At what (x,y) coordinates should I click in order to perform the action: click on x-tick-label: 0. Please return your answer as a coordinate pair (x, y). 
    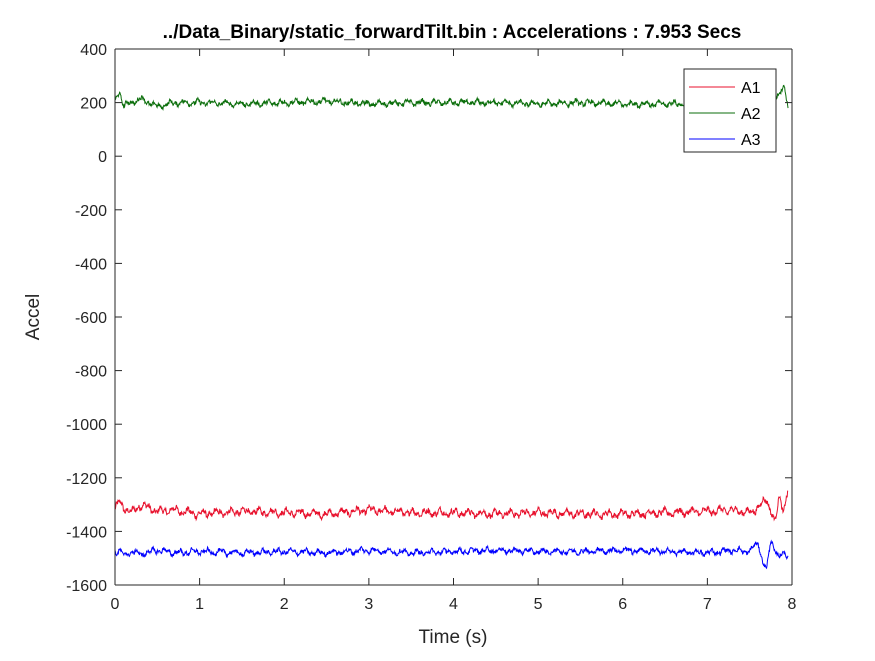
    Looking at the image, I should click on (115, 604).